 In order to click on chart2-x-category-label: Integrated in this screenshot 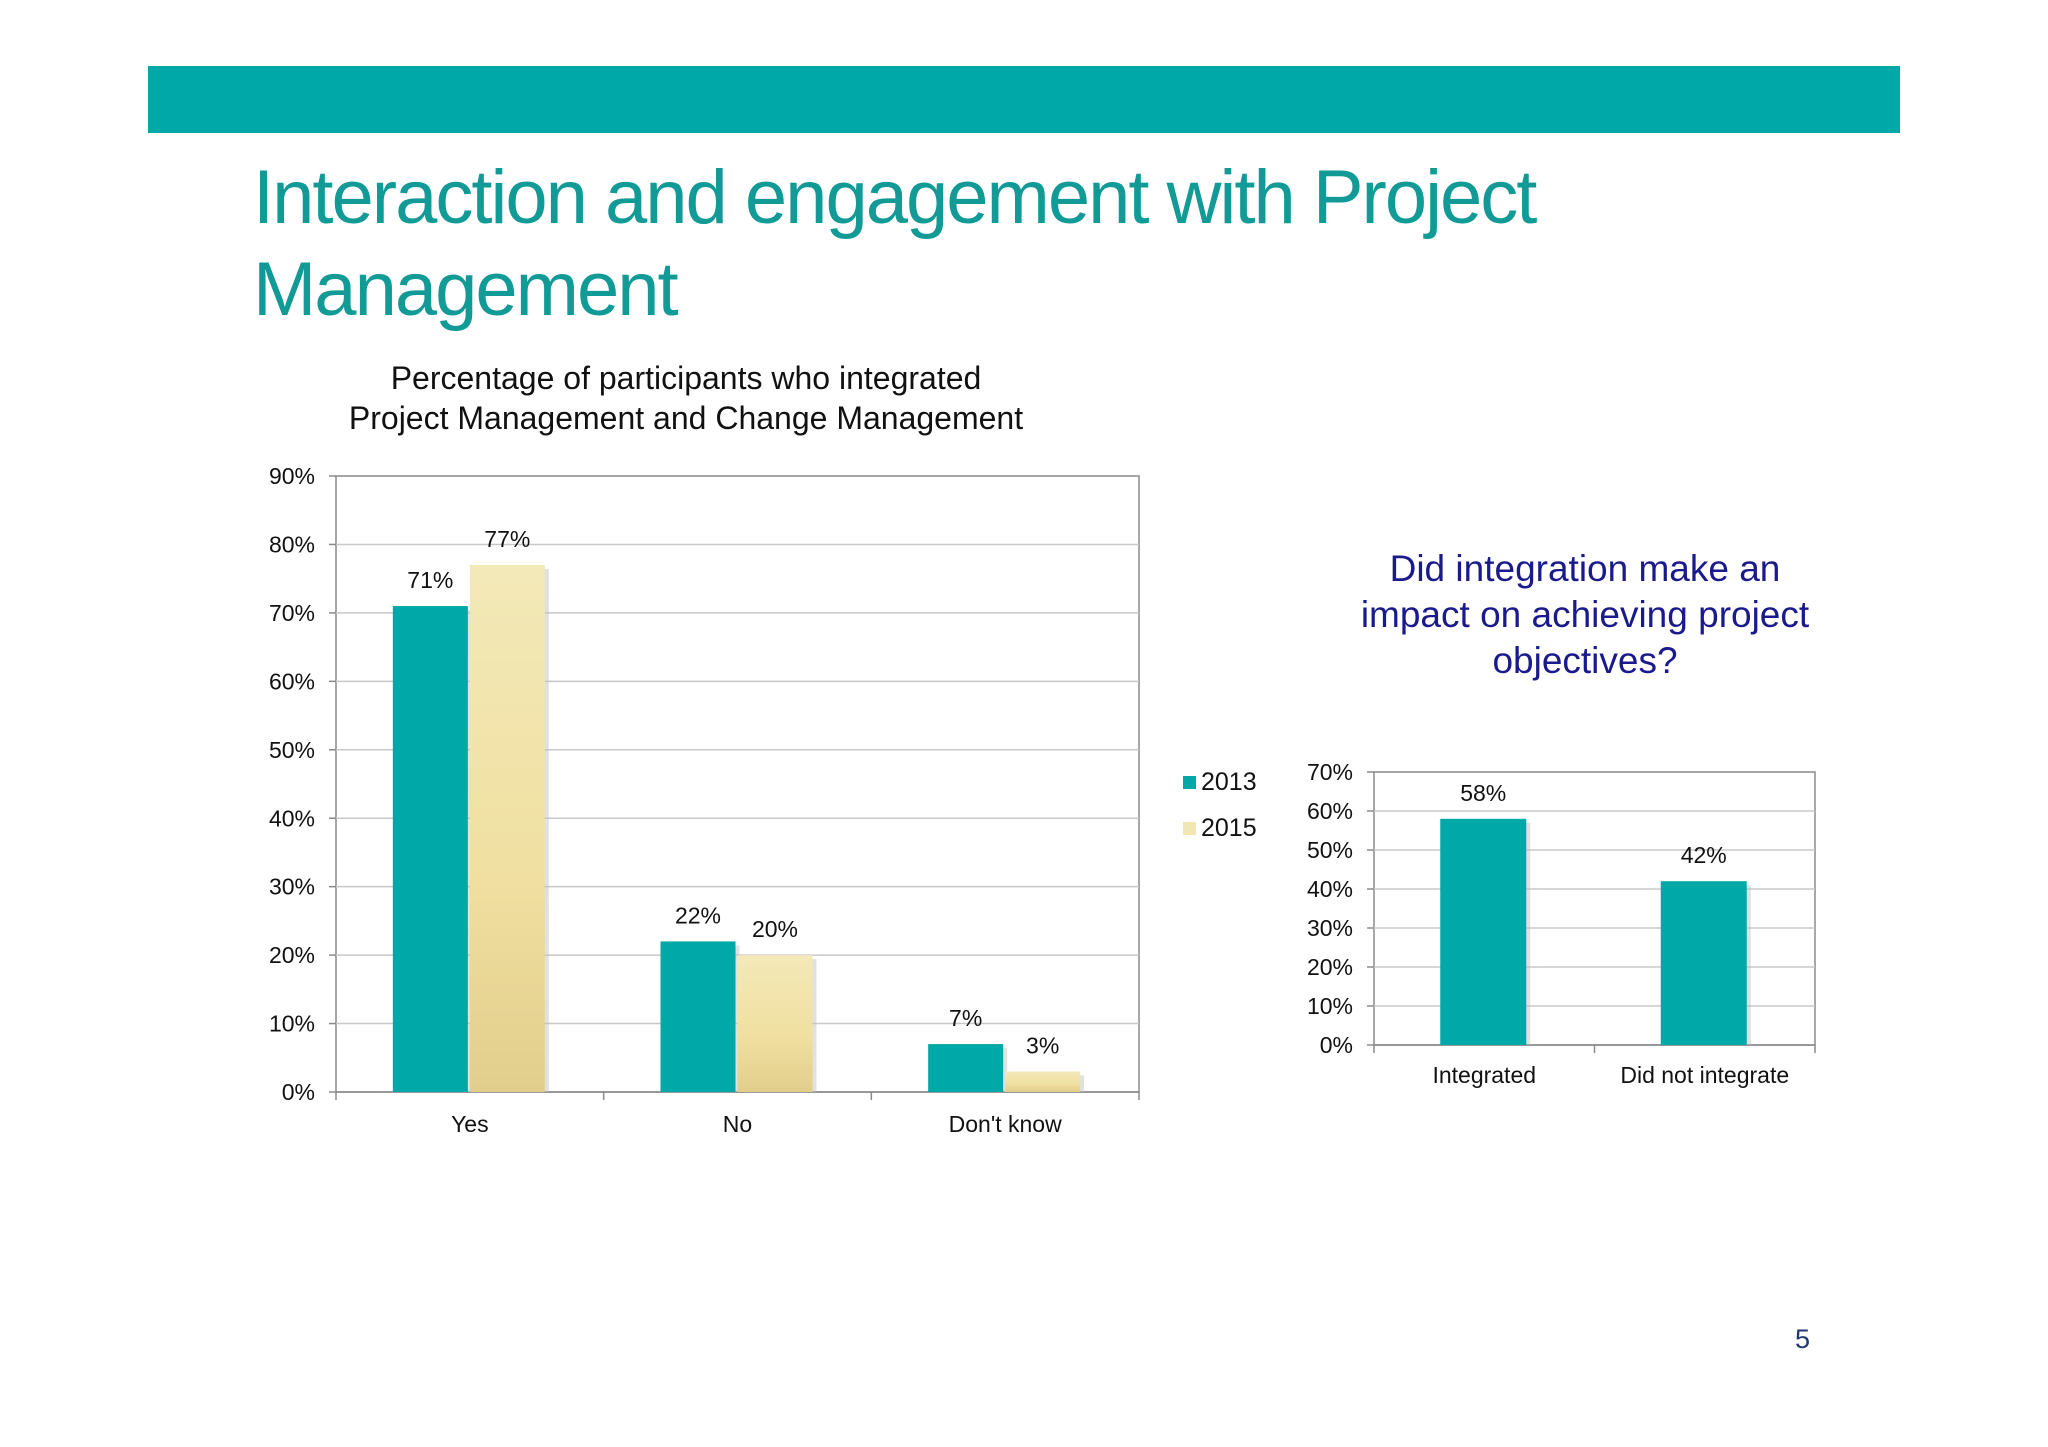, I will do `click(1484, 1075)`.